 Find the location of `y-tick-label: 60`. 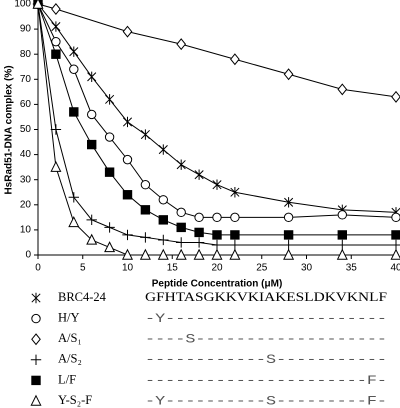

y-tick-label: 60 is located at coordinates (26, 104).